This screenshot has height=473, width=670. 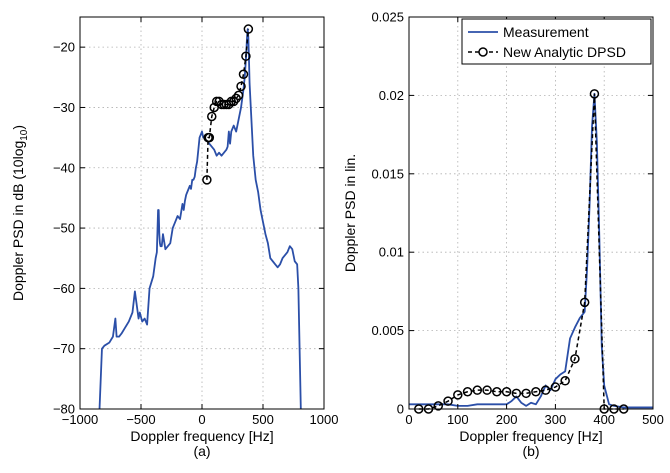 I want to click on panel-b-x-axis-label: Doppler frequency [Hz], so click(x=530, y=436).